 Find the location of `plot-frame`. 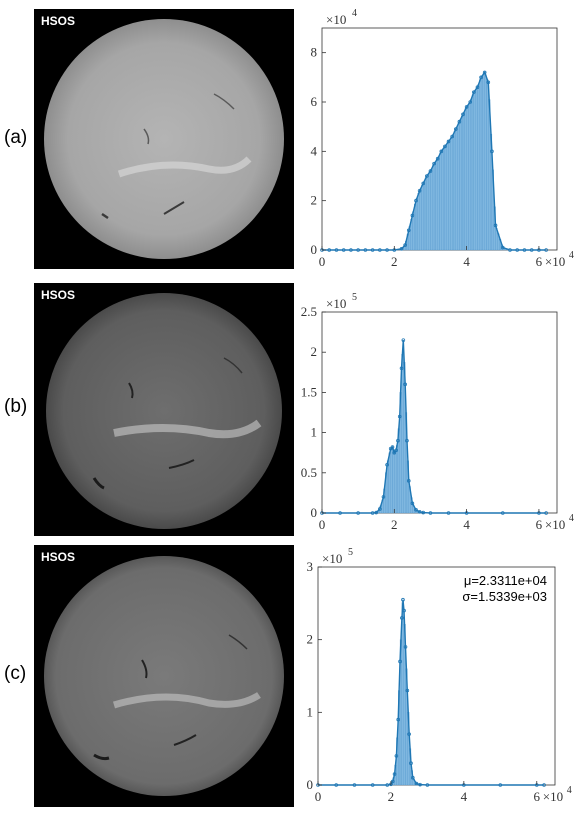

plot-frame is located at coordinates (439, 412).